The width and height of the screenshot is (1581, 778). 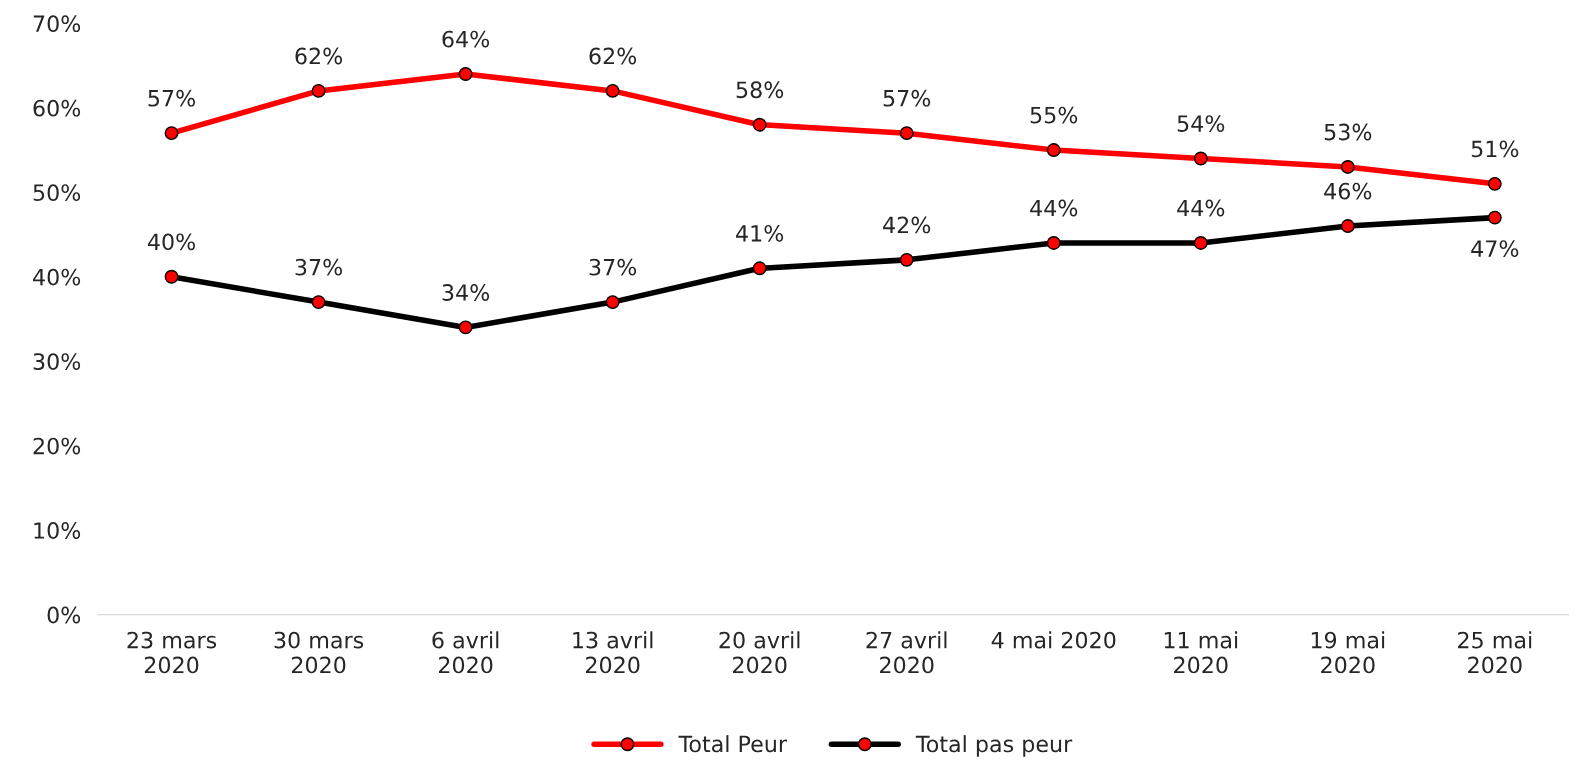 I want to click on data-label: 42%, so click(x=907, y=225).